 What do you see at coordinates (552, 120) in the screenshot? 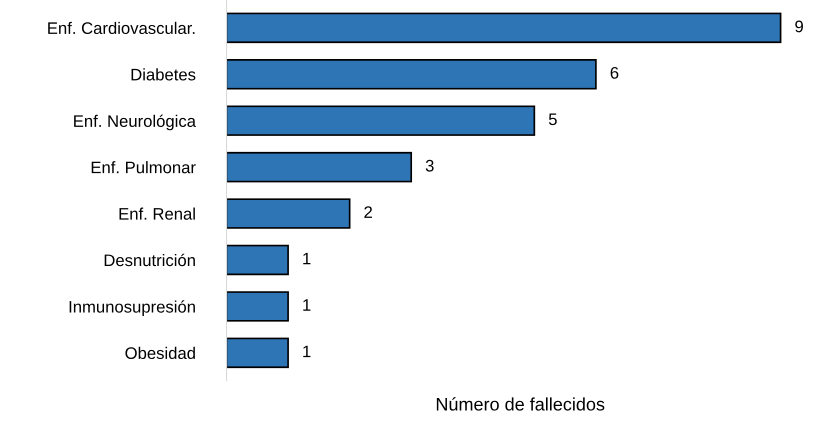
I see `data-label: 5` at bounding box center [552, 120].